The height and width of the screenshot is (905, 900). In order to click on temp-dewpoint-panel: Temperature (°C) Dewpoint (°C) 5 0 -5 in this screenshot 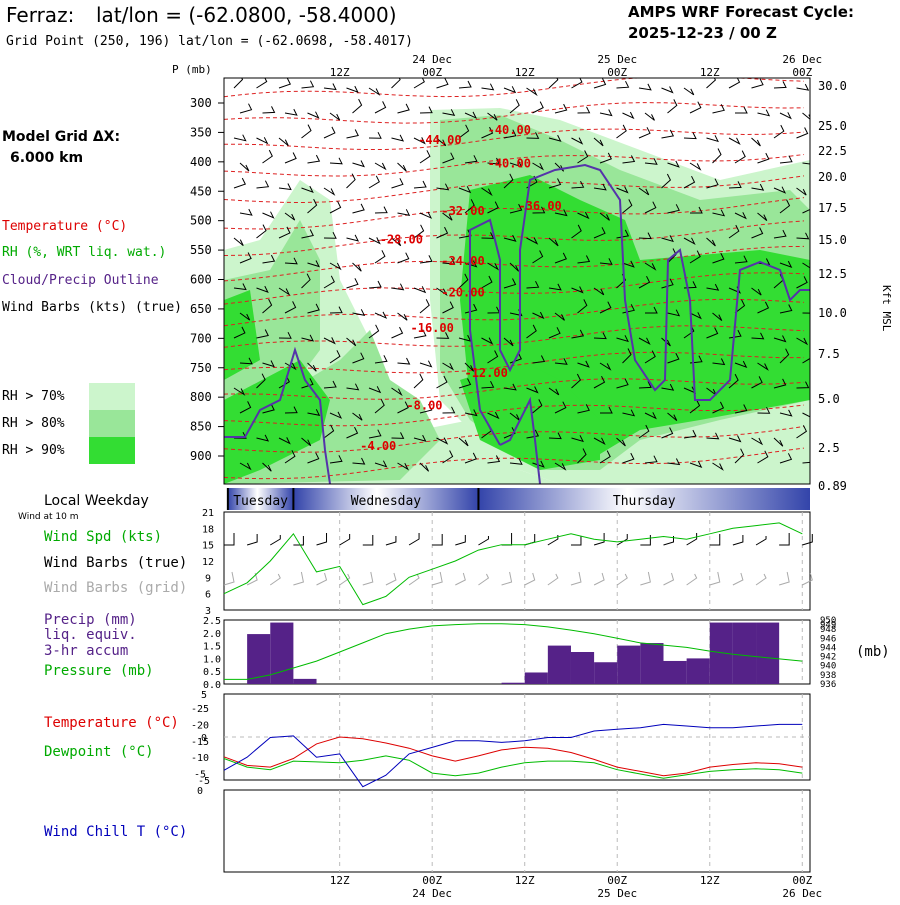, I will do `click(427, 738)`.